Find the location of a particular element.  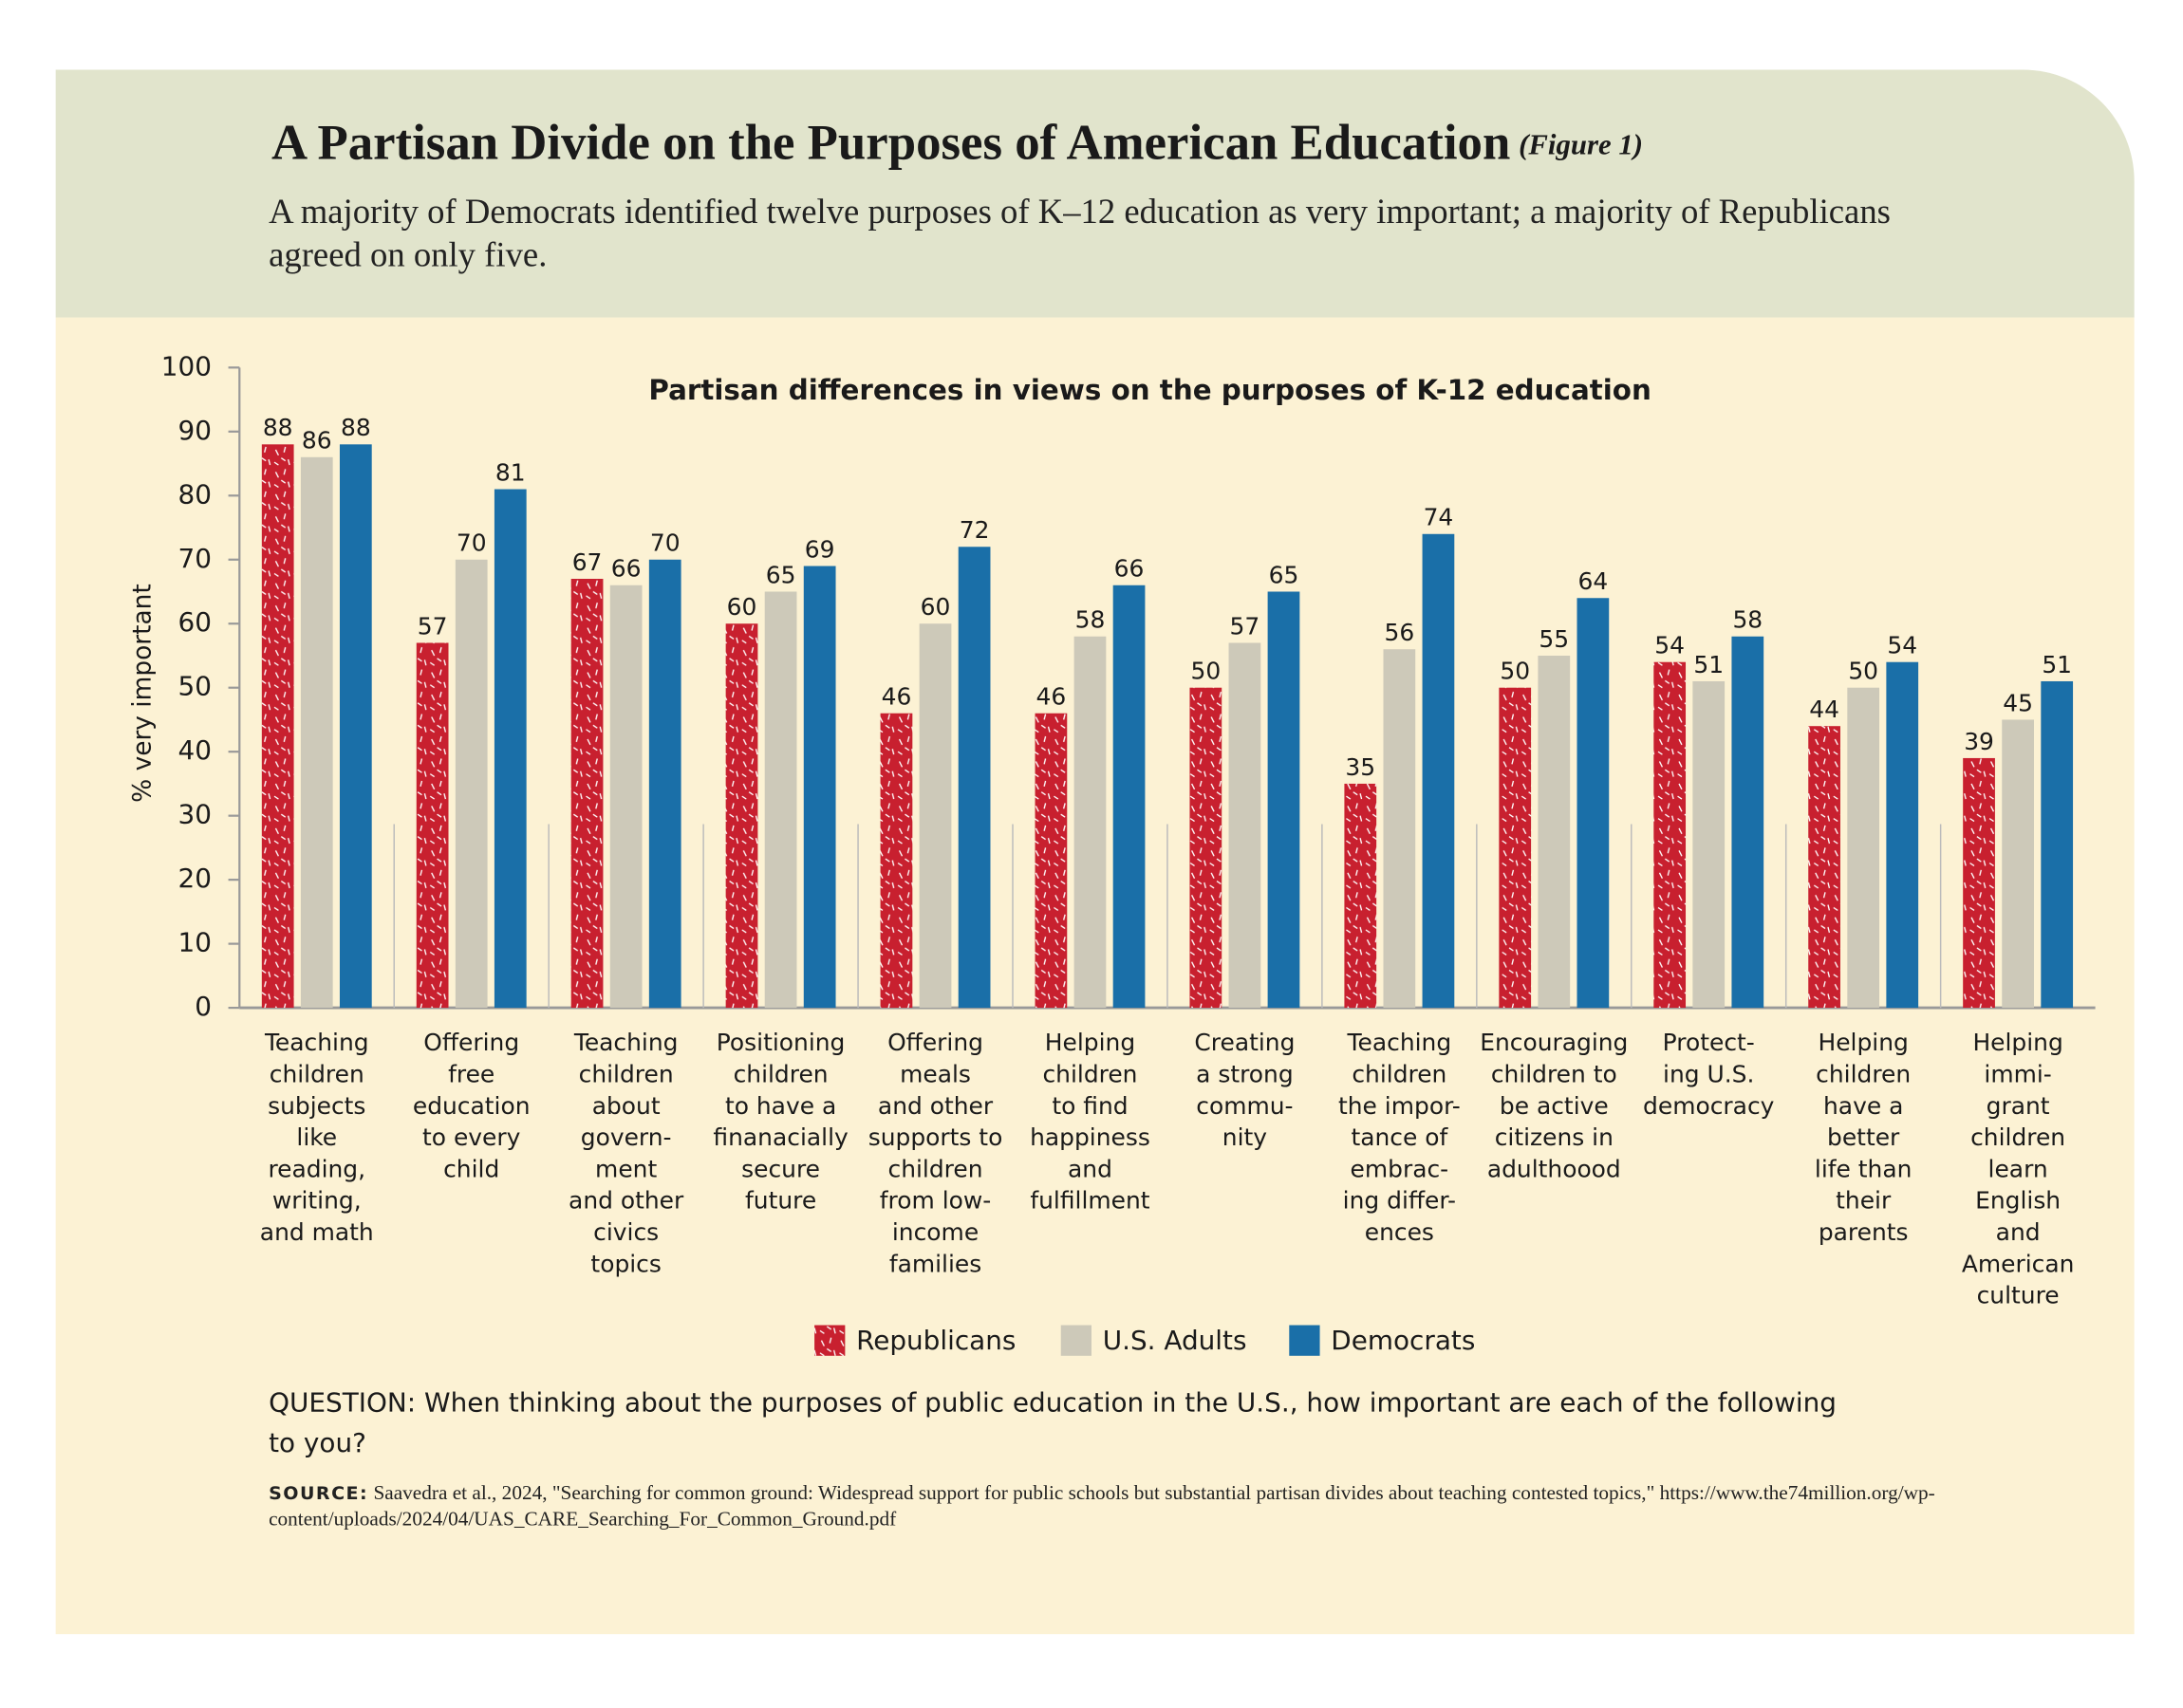

x-tick-label: better is located at coordinates (1863, 1137).